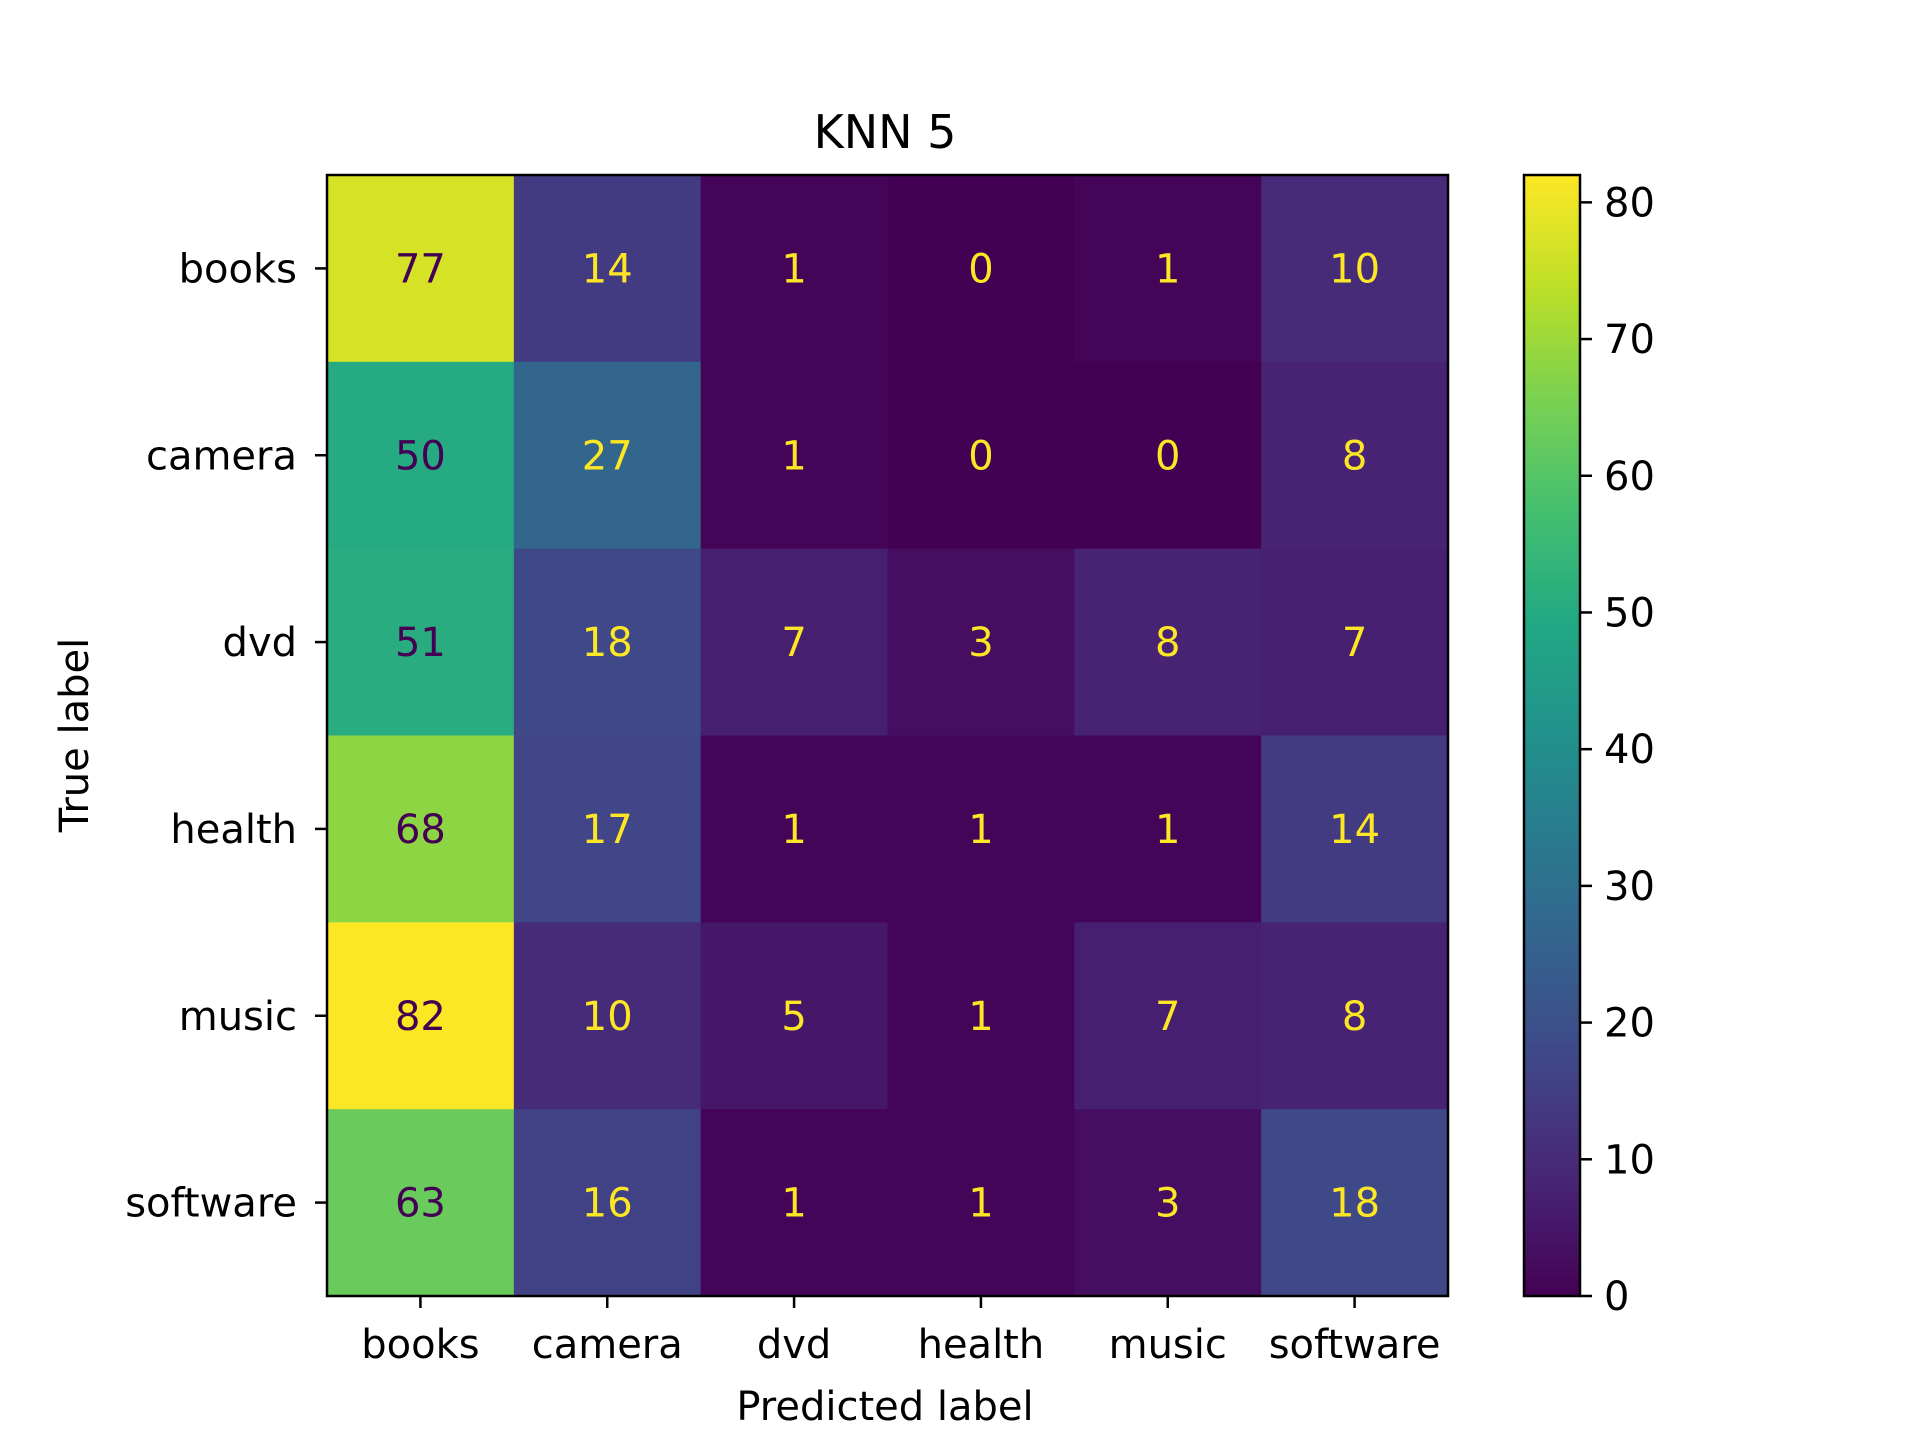 The height and width of the screenshot is (1440, 1920). What do you see at coordinates (420, 1345) in the screenshot?
I see `x-tick-label: books` at bounding box center [420, 1345].